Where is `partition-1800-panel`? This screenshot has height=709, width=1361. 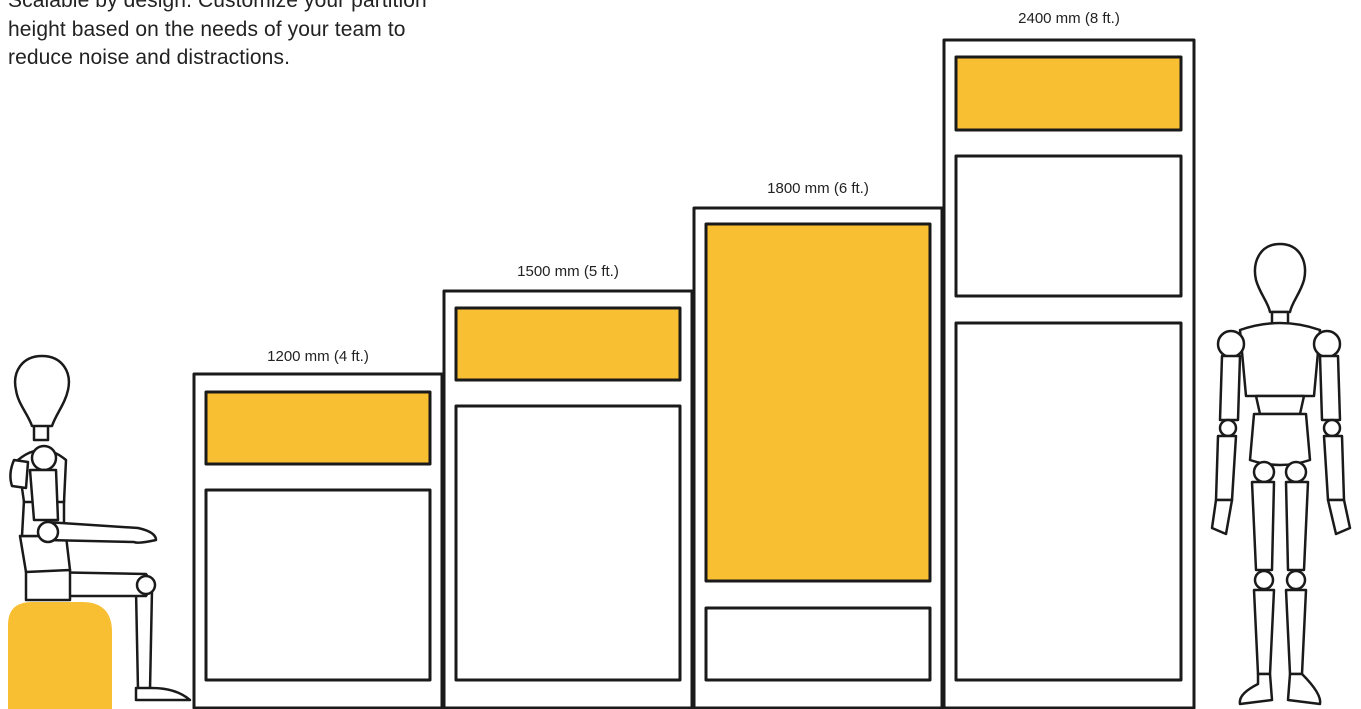 partition-1800-panel is located at coordinates (818, 644).